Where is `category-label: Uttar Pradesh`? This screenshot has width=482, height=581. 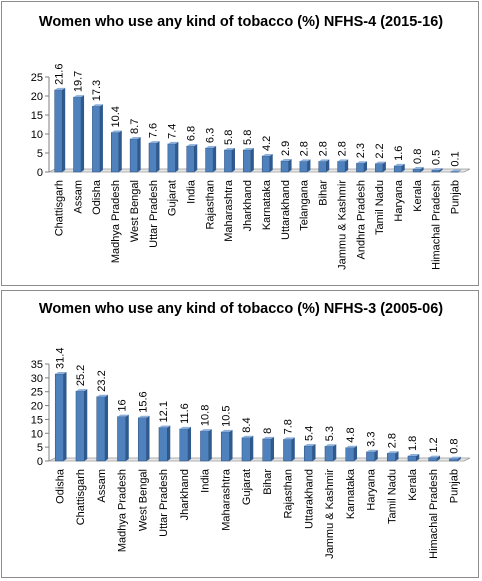
category-label: Uttar Pradesh is located at coordinates (154, 214).